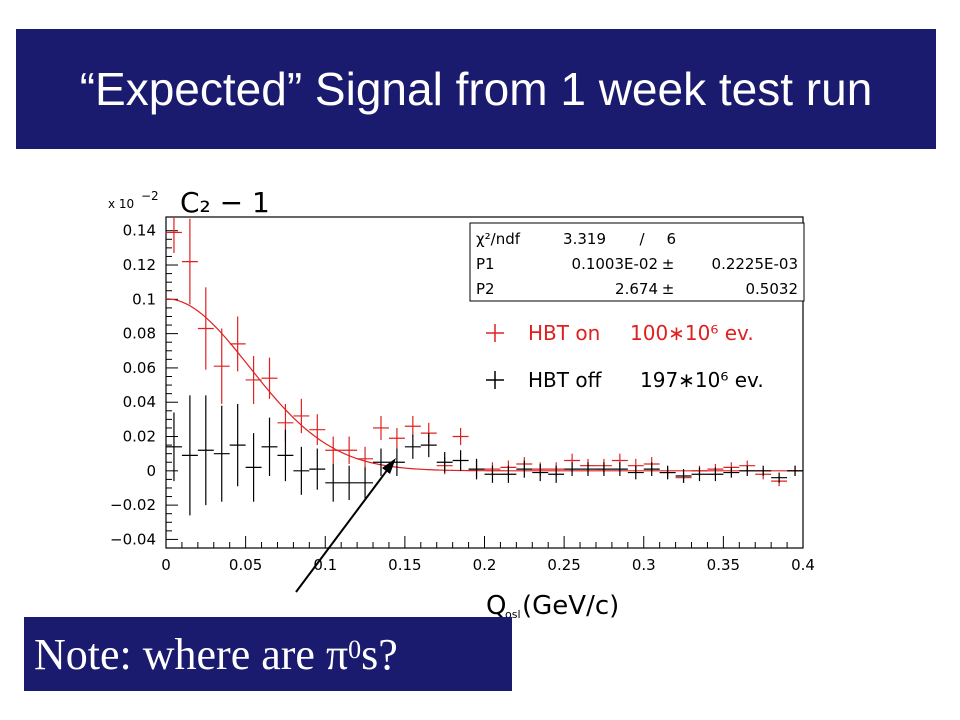 The width and height of the screenshot is (960, 720). I want to click on x-tick-label: 0.3, so click(644, 565).